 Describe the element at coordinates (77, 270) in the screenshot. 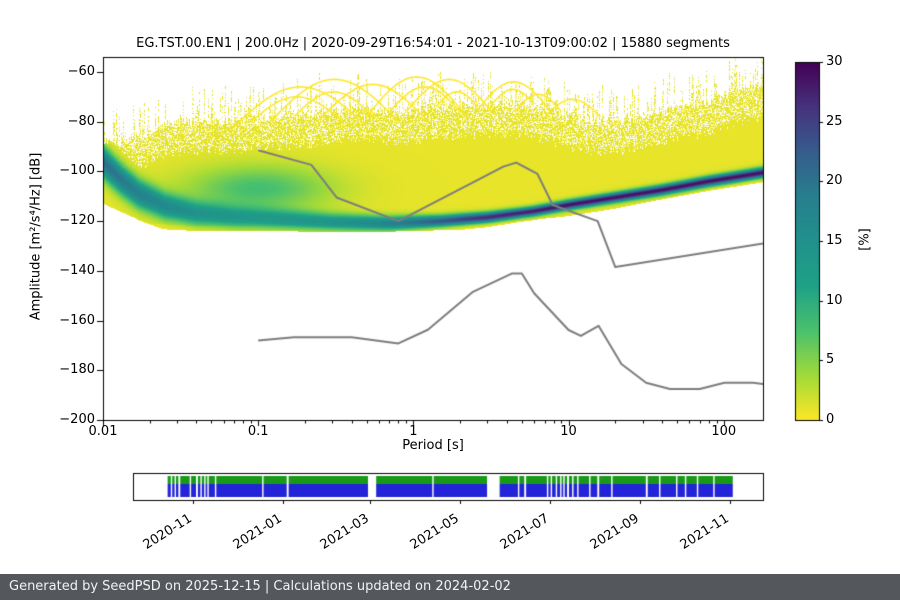

I see `y-tick-label: −140` at that location.